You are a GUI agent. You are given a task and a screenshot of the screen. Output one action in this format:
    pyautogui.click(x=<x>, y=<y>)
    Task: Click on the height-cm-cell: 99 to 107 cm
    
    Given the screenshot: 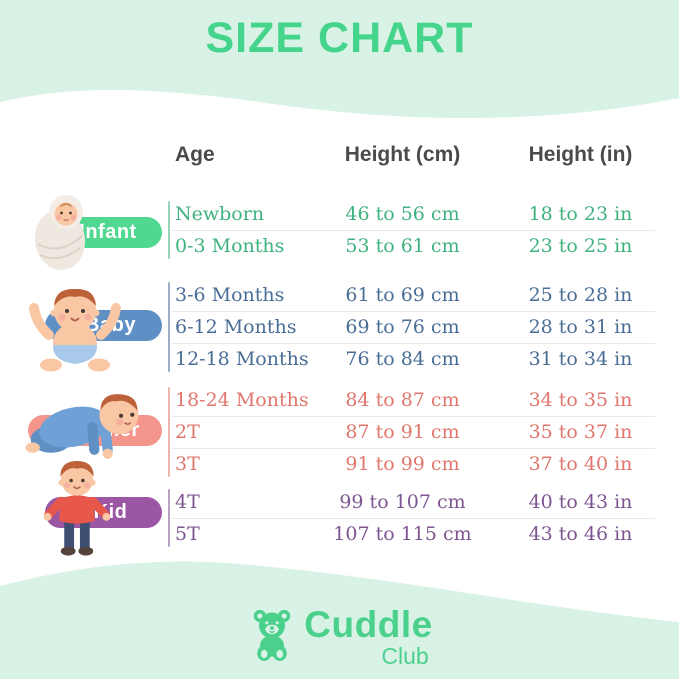 What is the action you would take?
    pyautogui.click(x=402, y=502)
    